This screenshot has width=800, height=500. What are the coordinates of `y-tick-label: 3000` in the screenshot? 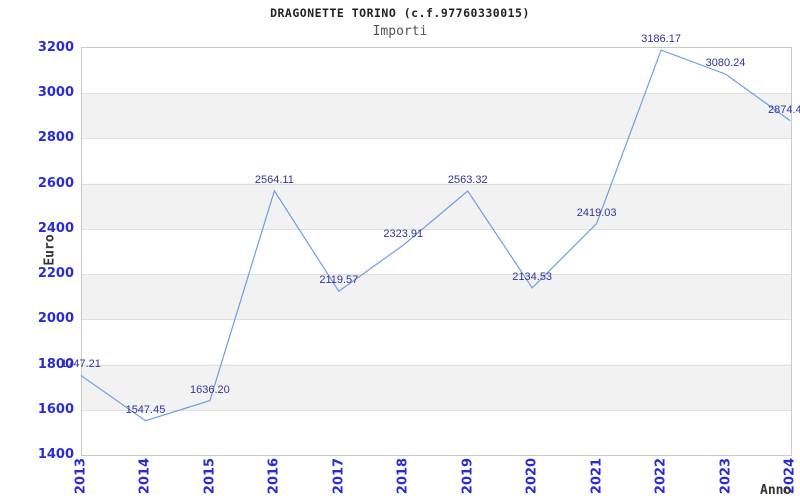 It's located at (55, 93).